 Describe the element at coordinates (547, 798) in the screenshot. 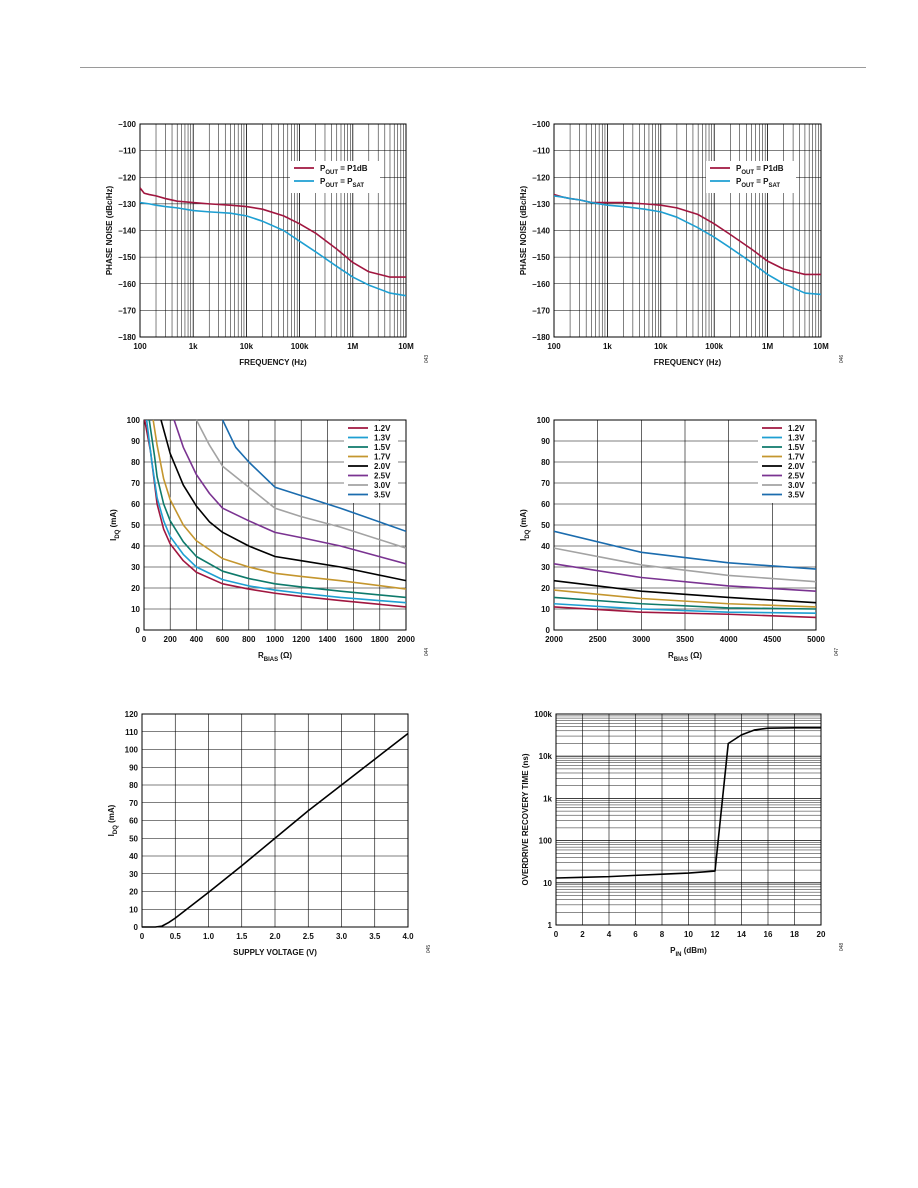

I see `y-tick-label: 1k` at that location.